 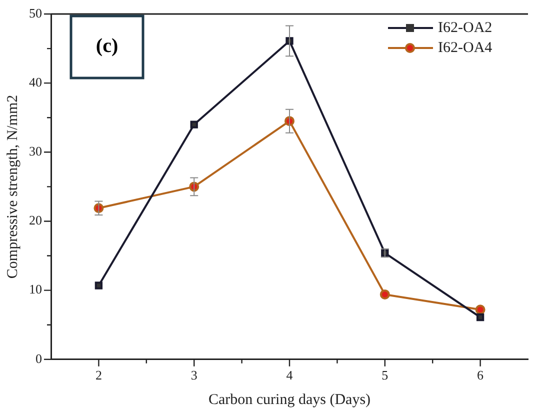 I want to click on x-tick-label: 6, so click(x=480, y=375).